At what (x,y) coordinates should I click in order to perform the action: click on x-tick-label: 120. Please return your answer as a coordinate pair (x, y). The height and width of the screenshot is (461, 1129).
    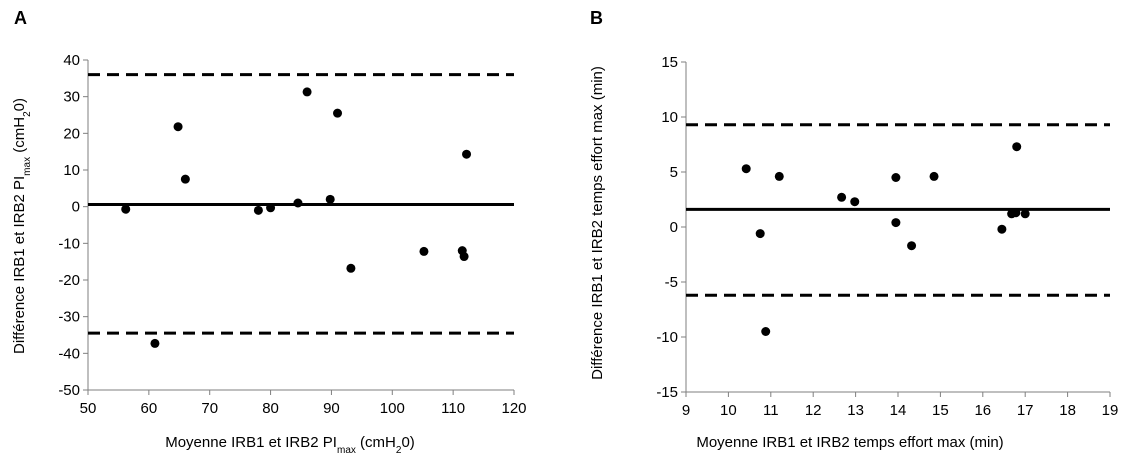
    Looking at the image, I should click on (513, 408).